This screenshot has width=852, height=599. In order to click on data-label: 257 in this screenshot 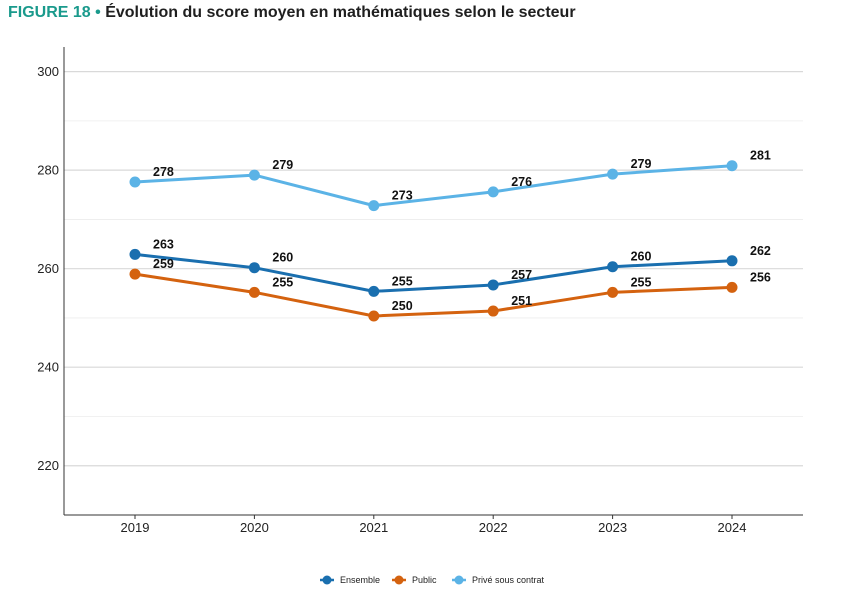, I will do `click(521, 275)`.